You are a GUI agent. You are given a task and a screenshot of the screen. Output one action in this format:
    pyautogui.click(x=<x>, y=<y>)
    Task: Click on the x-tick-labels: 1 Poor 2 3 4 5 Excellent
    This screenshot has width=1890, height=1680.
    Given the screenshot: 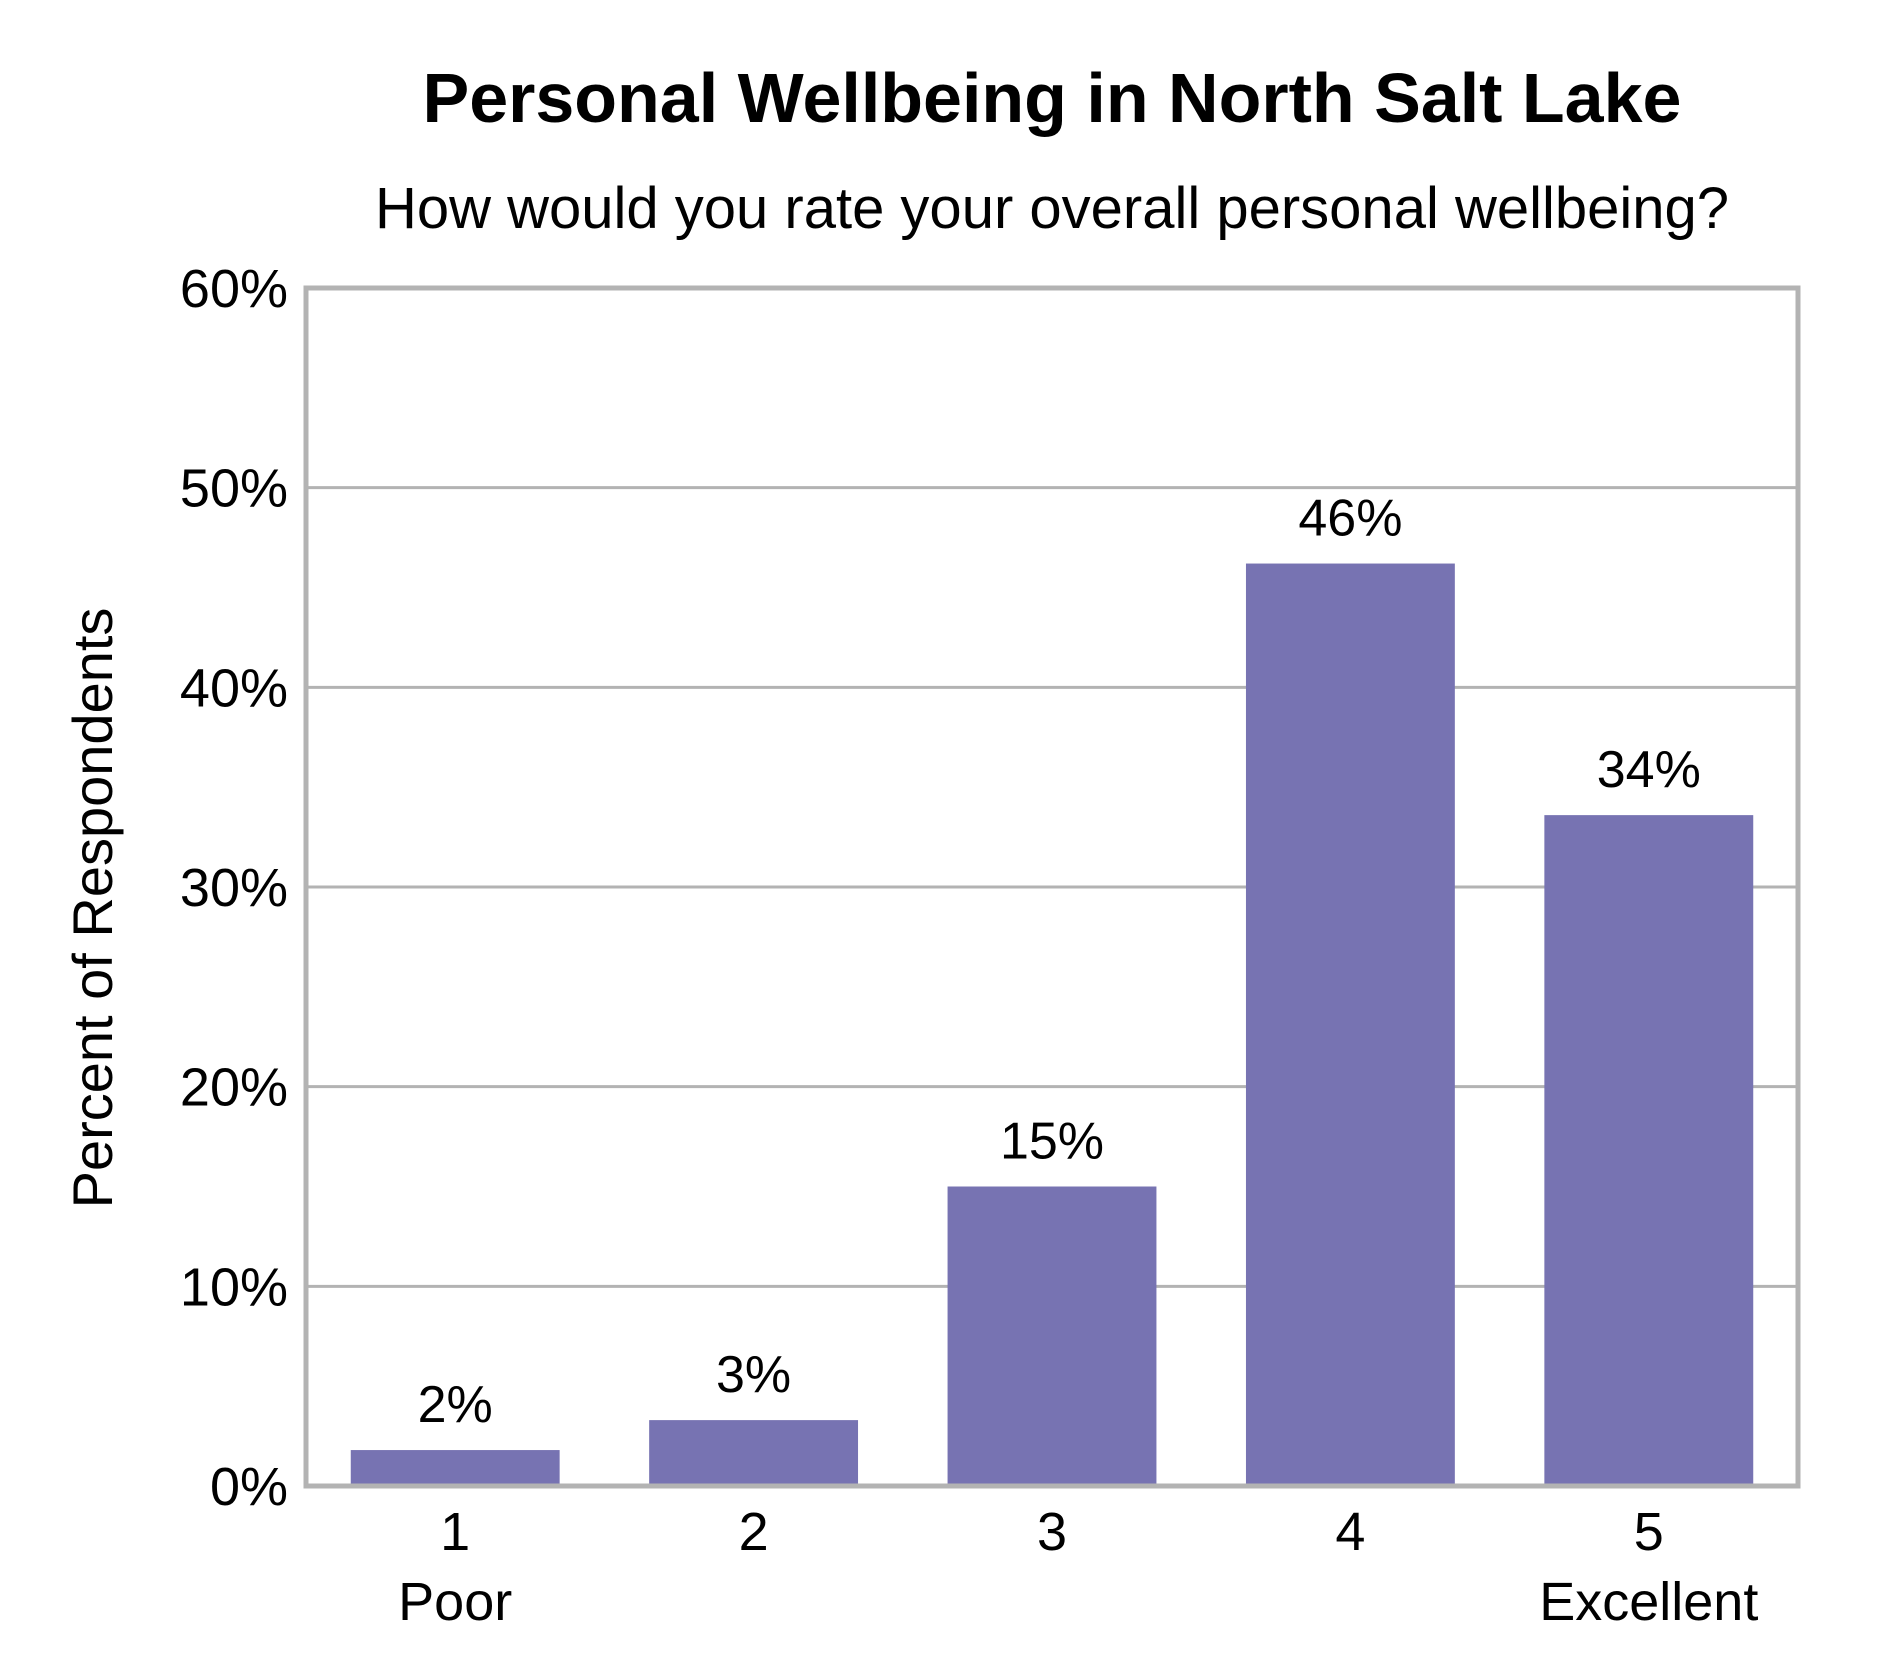 What is the action you would take?
    pyautogui.click(x=1078, y=1567)
    